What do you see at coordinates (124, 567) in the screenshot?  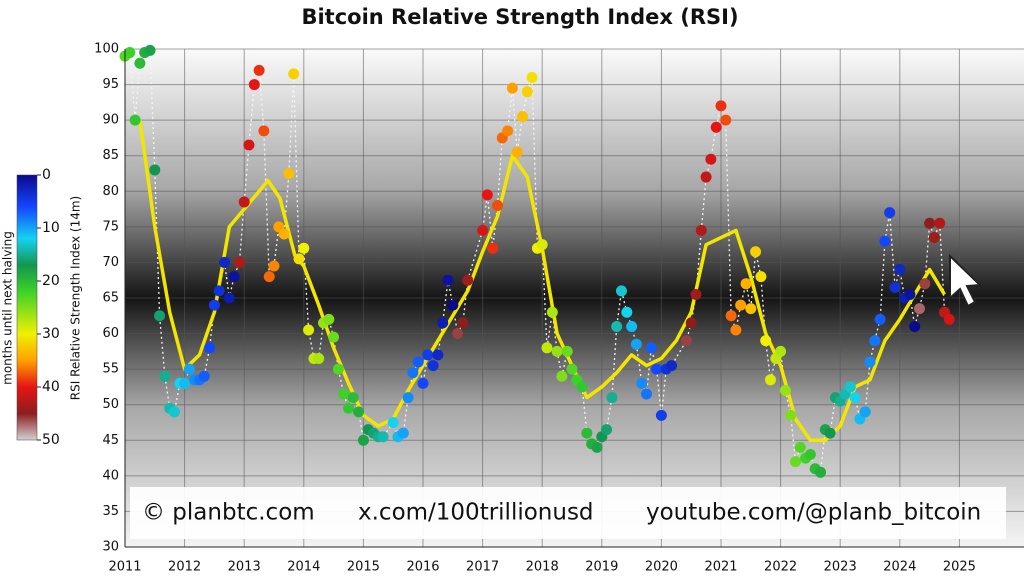 I see `x-tick-label: 2011` at bounding box center [124, 567].